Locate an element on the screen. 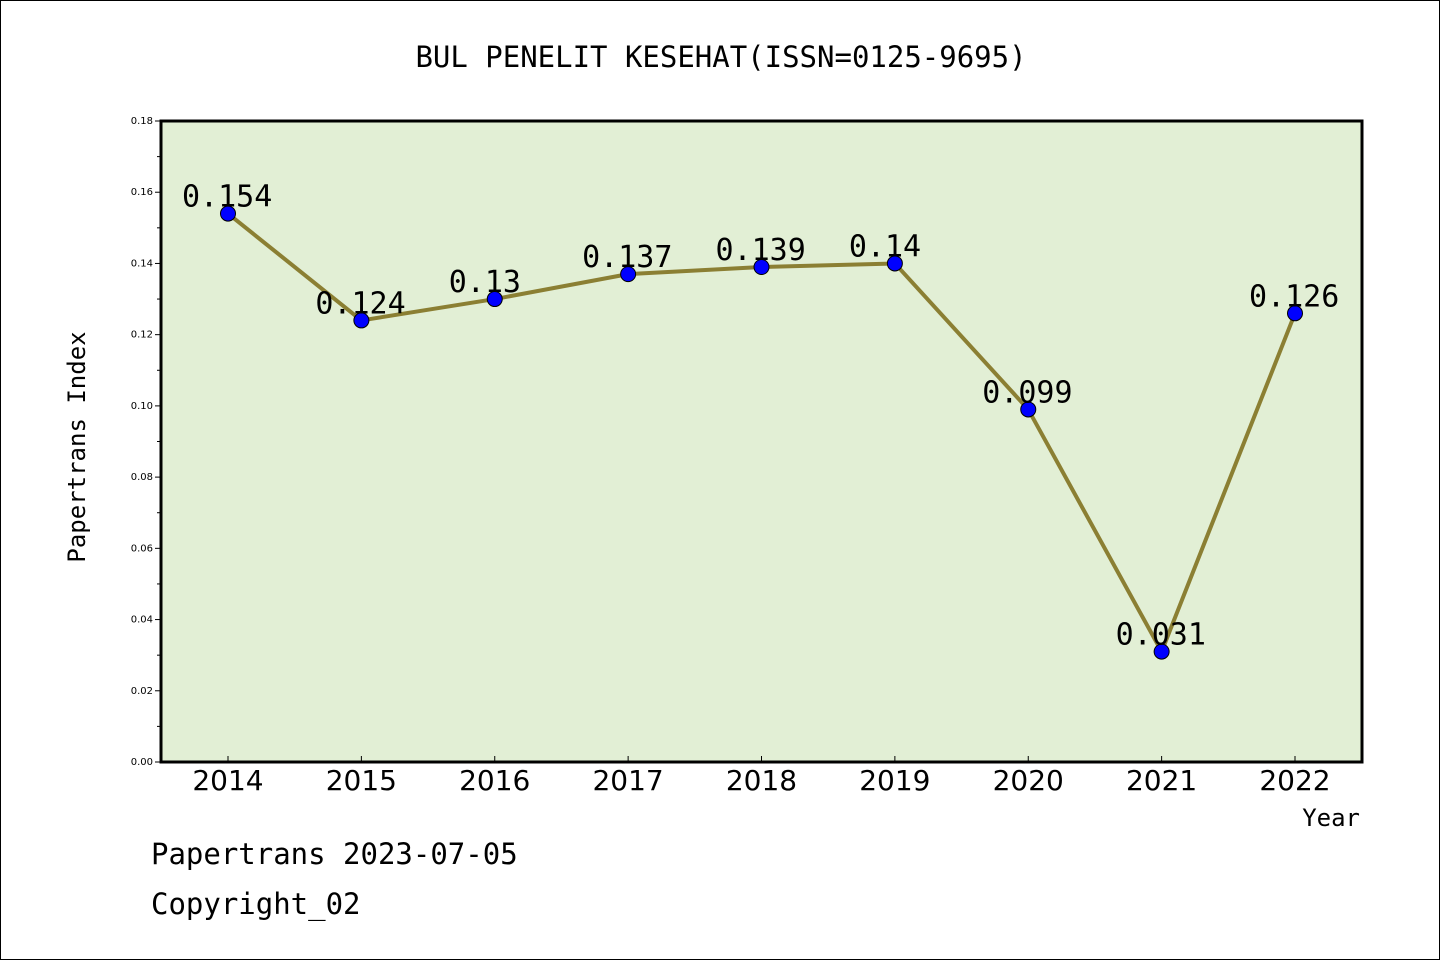 The width and height of the screenshot is (1440, 961). y-tick-label: 0.00 is located at coordinates (142, 762).